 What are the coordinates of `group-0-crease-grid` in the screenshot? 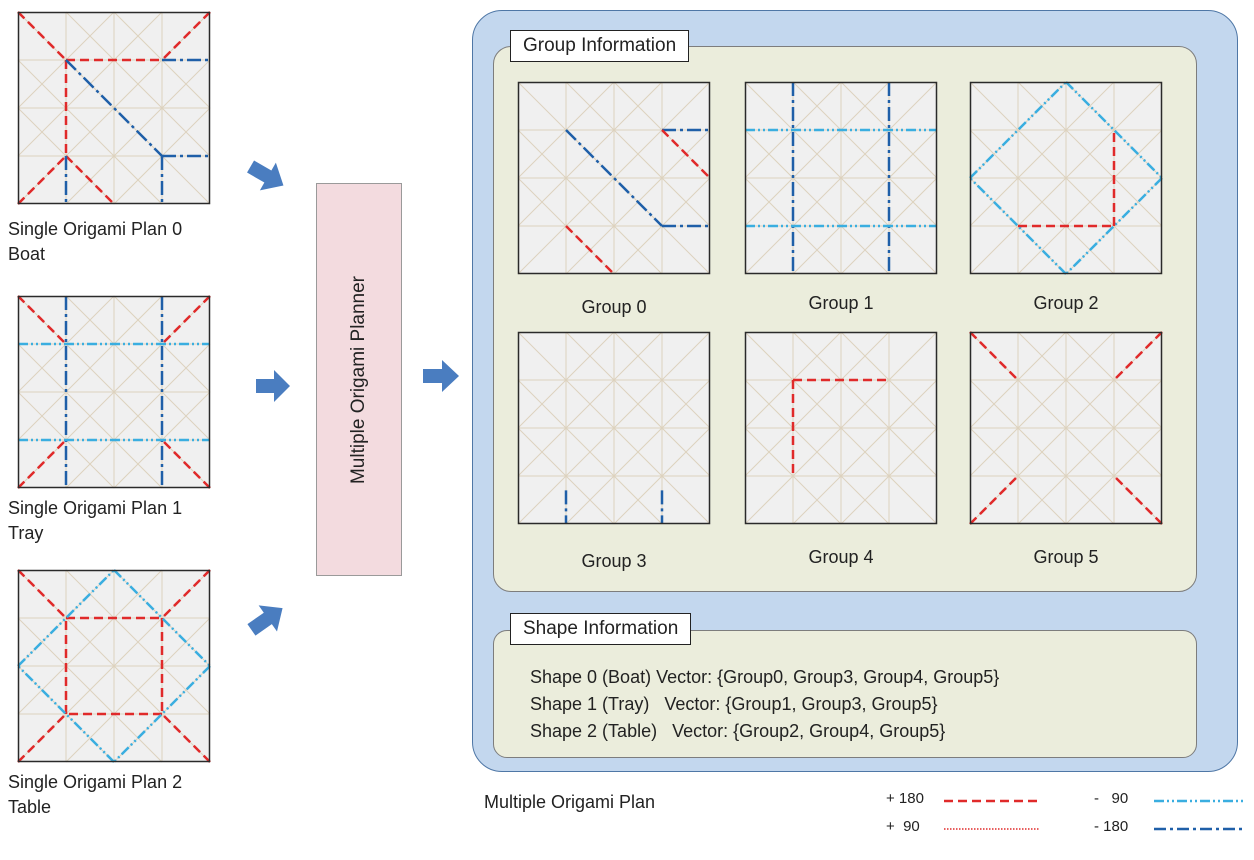 It's located at (614, 178).